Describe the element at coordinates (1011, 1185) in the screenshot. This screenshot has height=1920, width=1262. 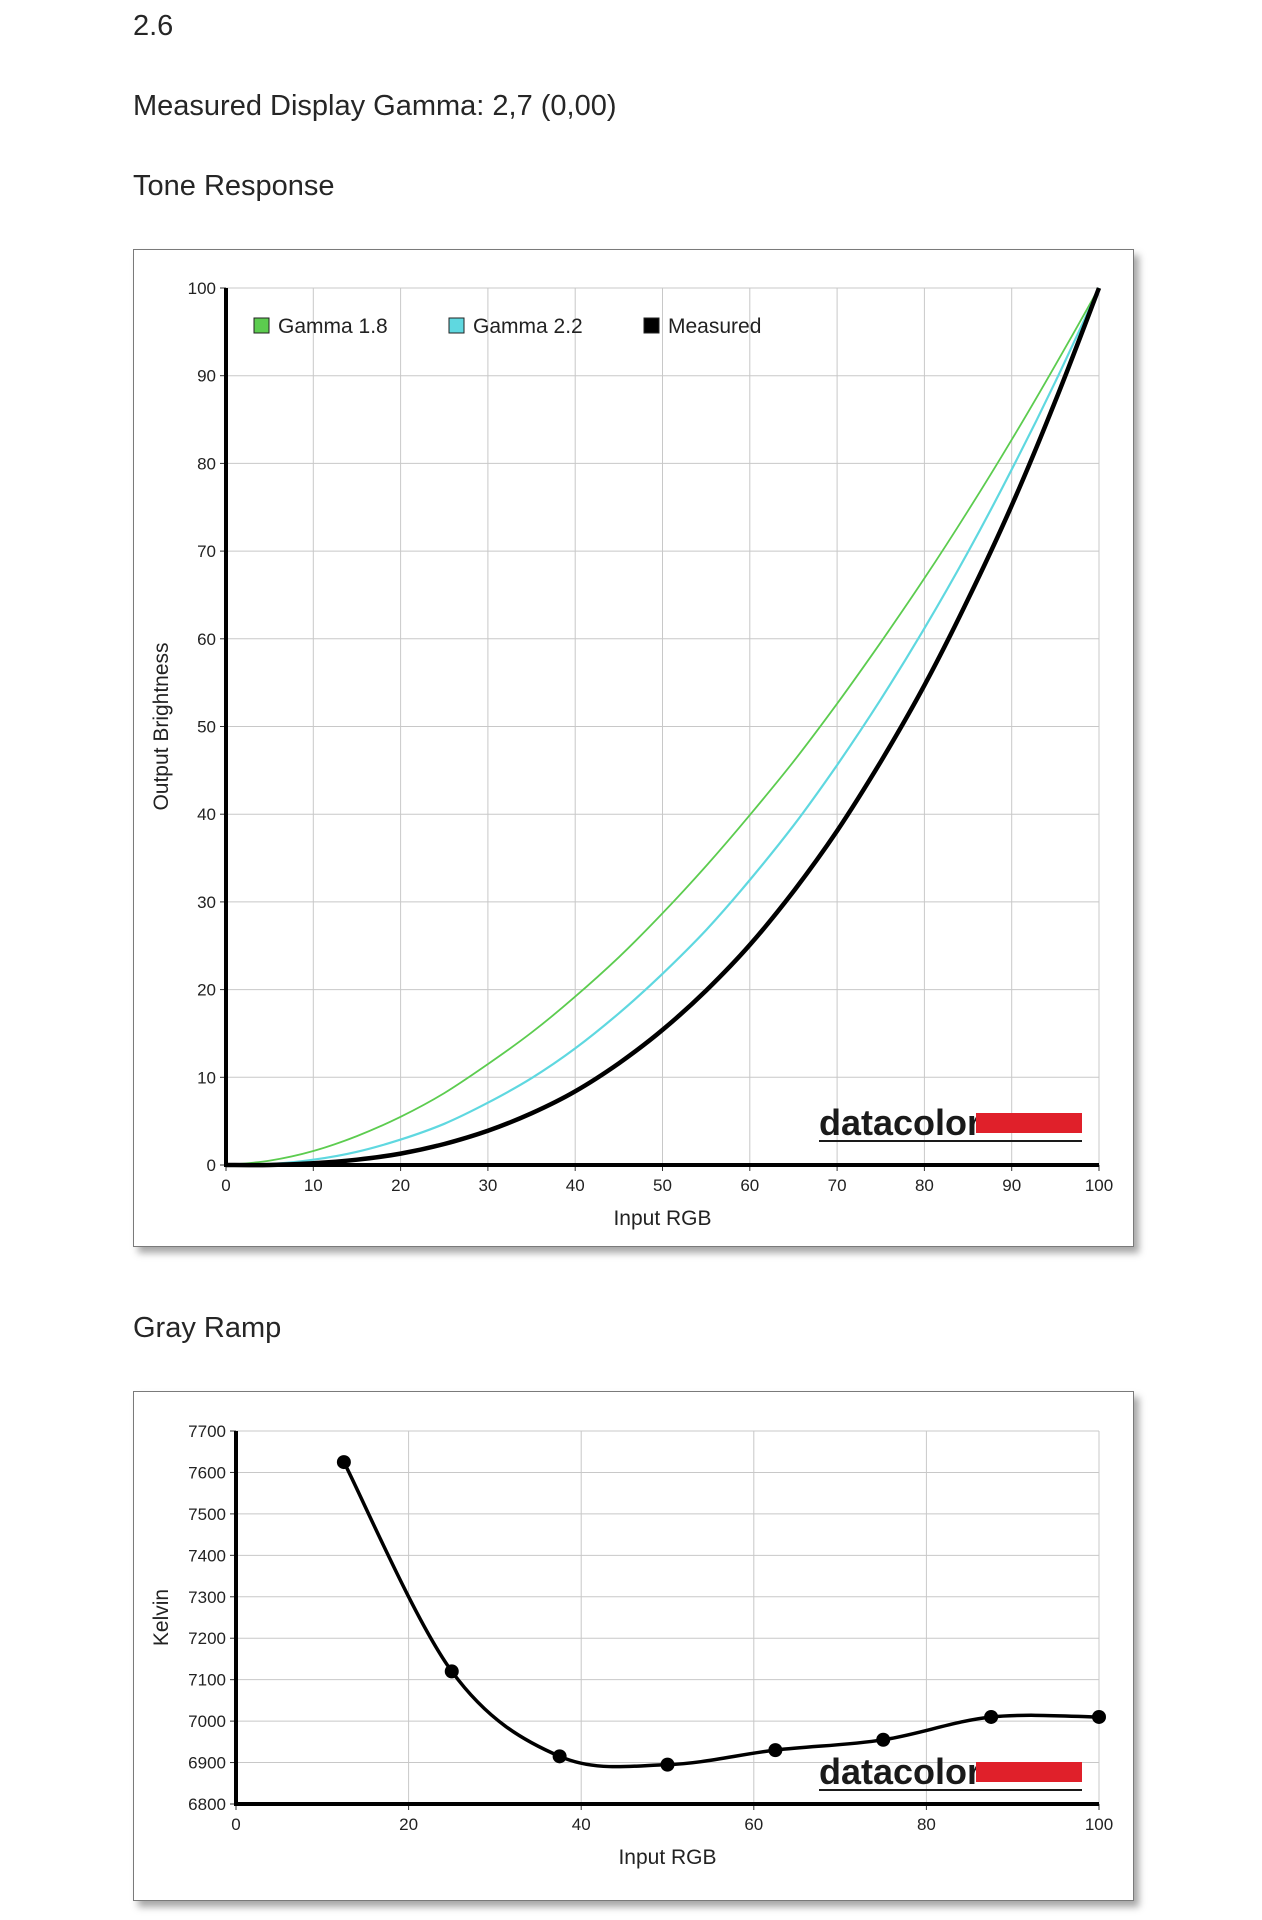
I see `x-tick-label: 90` at that location.